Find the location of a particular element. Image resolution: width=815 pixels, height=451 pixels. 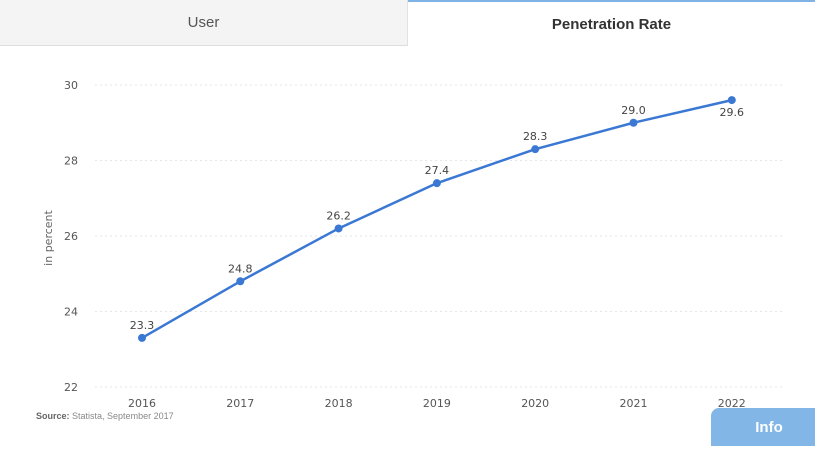

y-axis-ticks: 22 24 26 28 30 is located at coordinates (71, 236).